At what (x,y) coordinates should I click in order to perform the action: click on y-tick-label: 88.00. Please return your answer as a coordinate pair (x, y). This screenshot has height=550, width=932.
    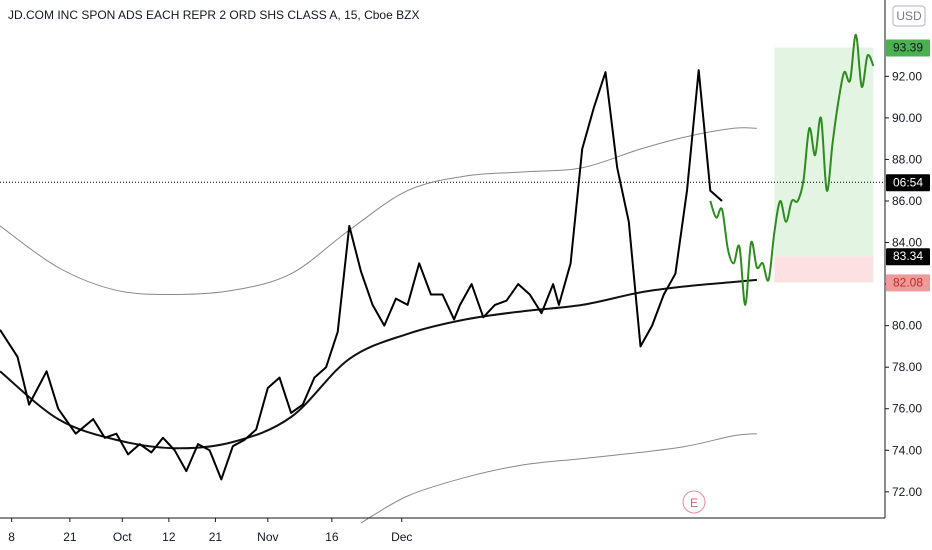
    Looking at the image, I should click on (907, 159).